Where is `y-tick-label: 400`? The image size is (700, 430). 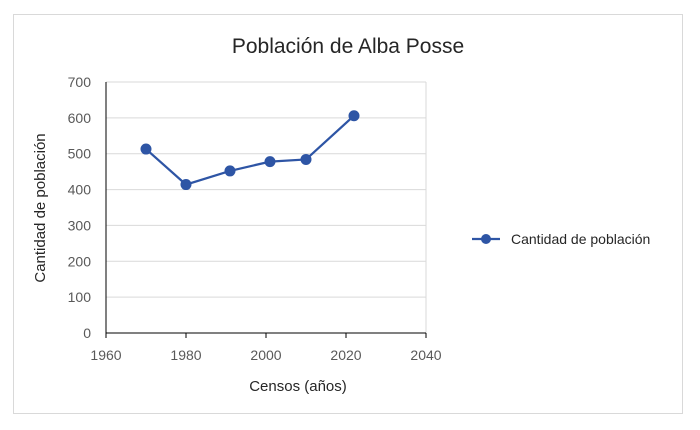
y-tick-label: 400 is located at coordinates (80, 190).